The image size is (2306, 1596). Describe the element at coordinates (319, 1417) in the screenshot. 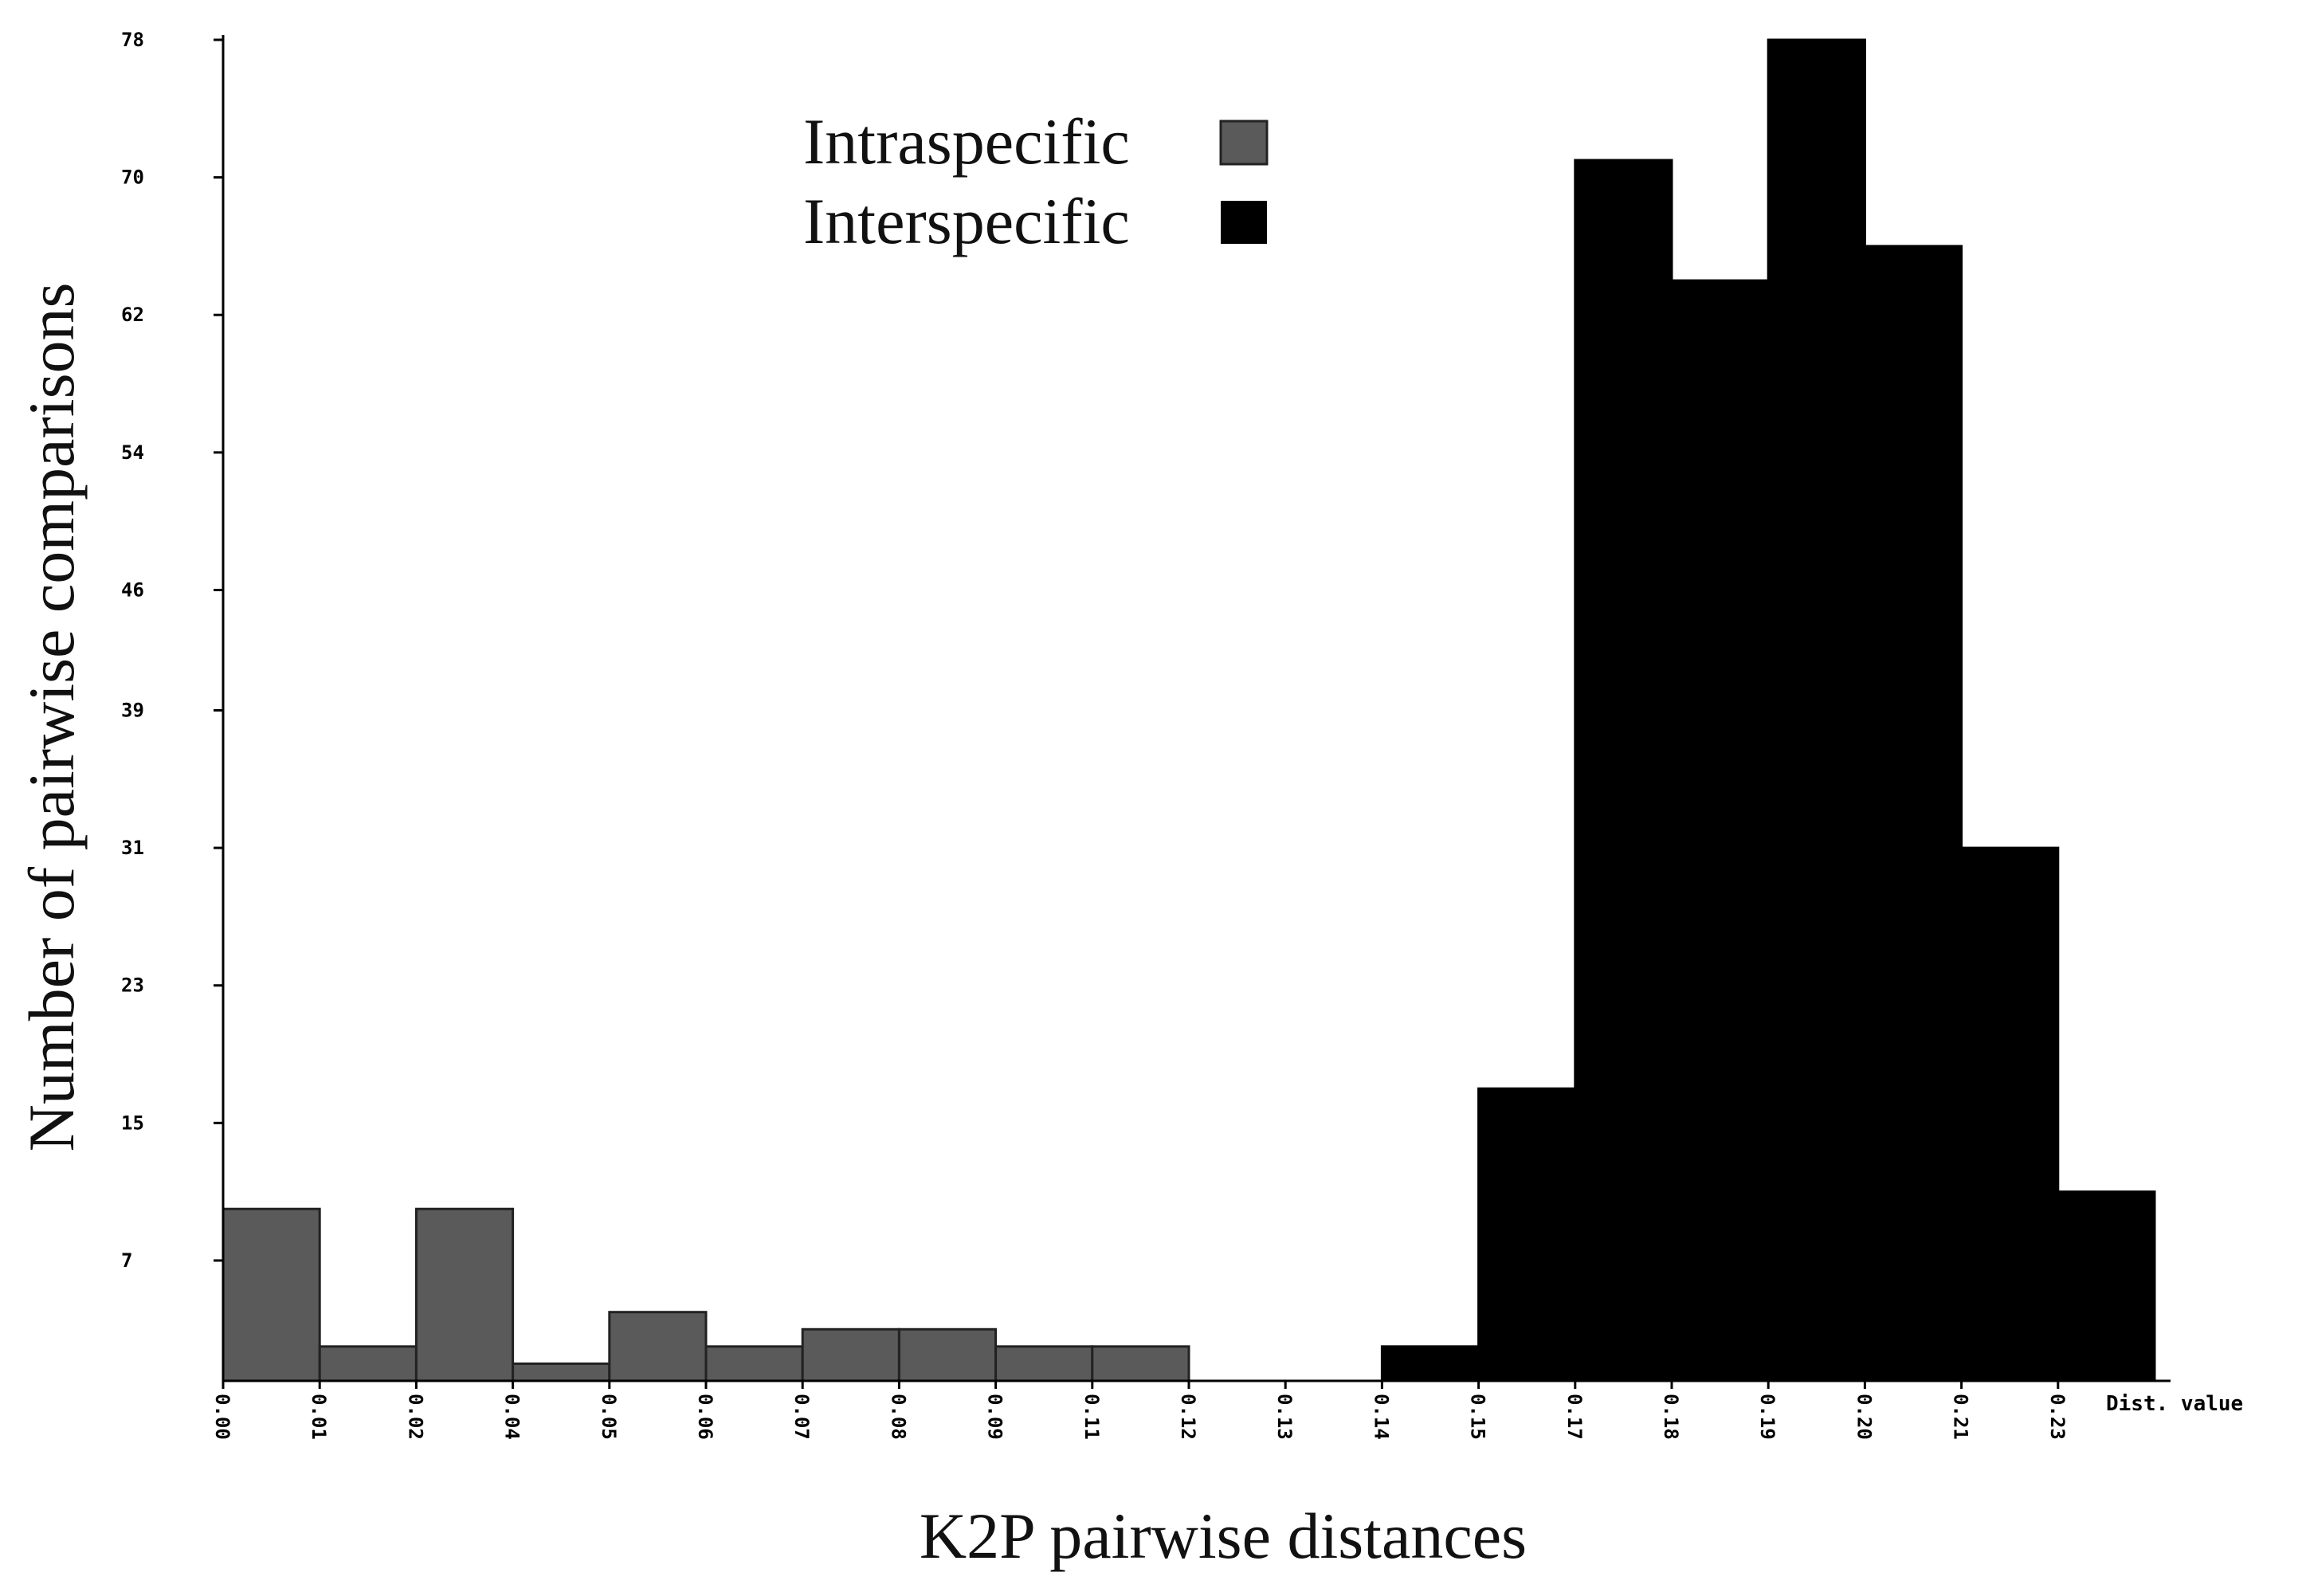

I see `x-tick-label: 0.01` at that location.